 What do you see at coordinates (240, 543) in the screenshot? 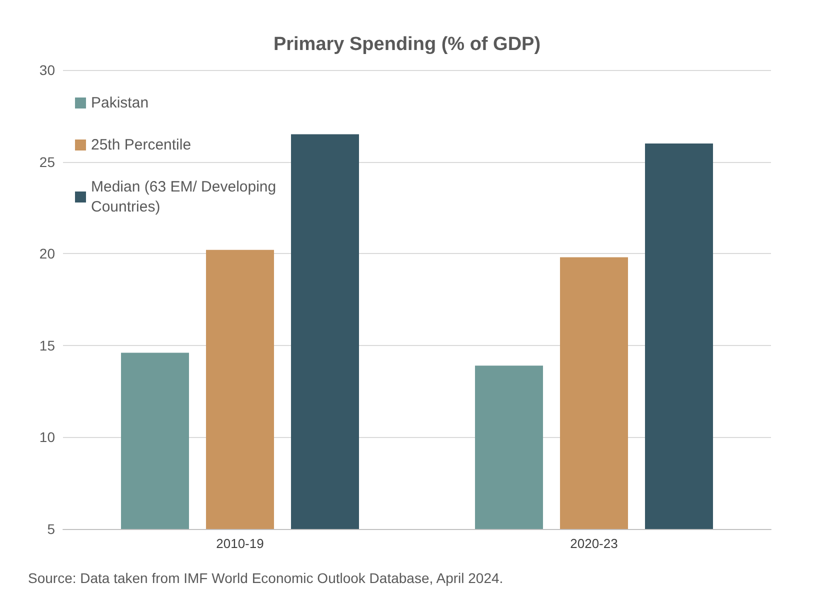
I see `x-tick-label: 2010-19` at bounding box center [240, 543].